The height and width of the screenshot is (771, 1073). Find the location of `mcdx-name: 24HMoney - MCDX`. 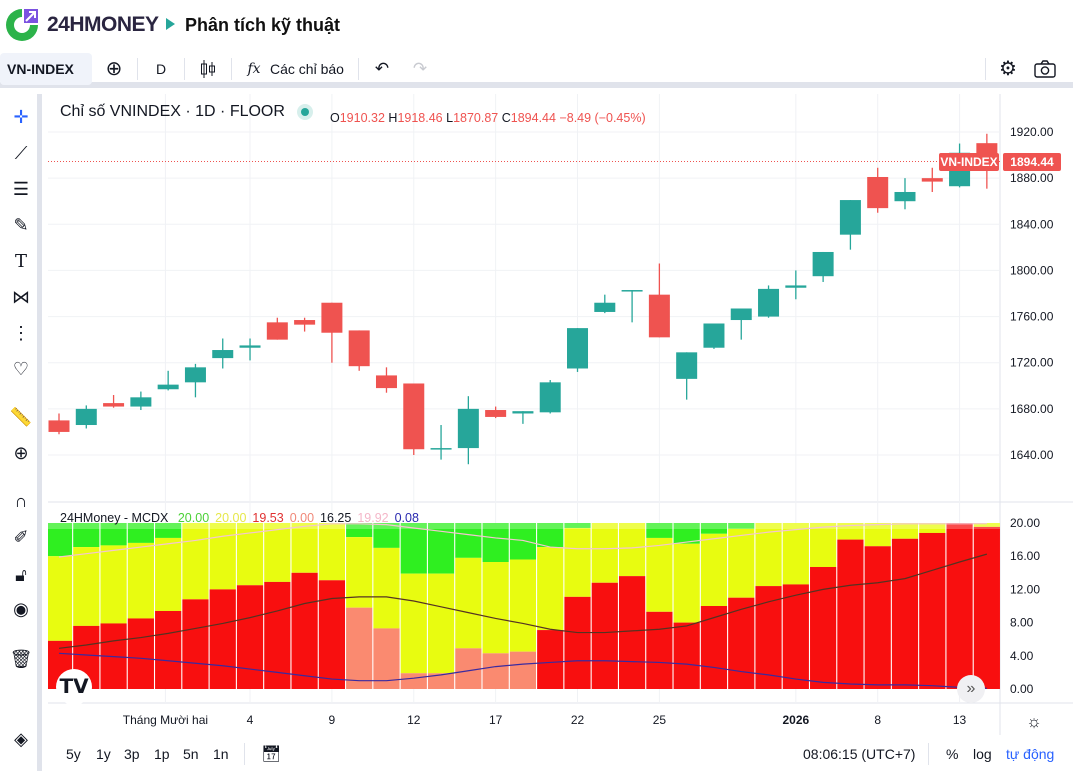

mcdx-name: 24HMoney - MCDX is located at coordinates (114, 518).